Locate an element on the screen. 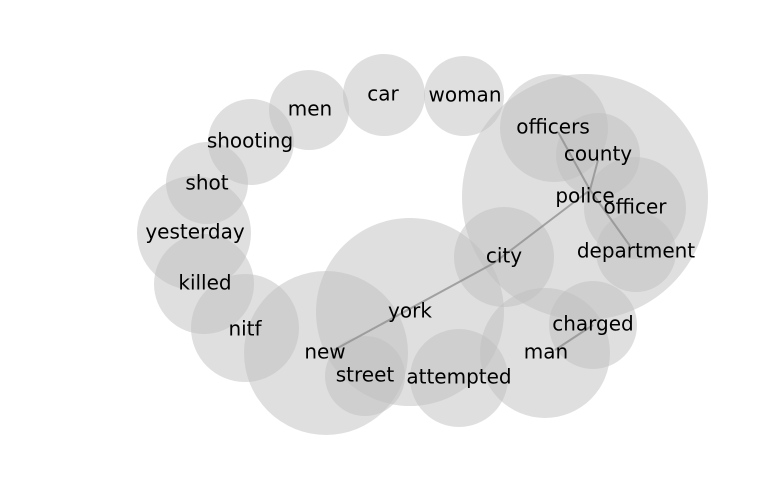 The width and height of the screenshot is (768, 500). term-label-charged: charged is located at coordinates (593, 324).